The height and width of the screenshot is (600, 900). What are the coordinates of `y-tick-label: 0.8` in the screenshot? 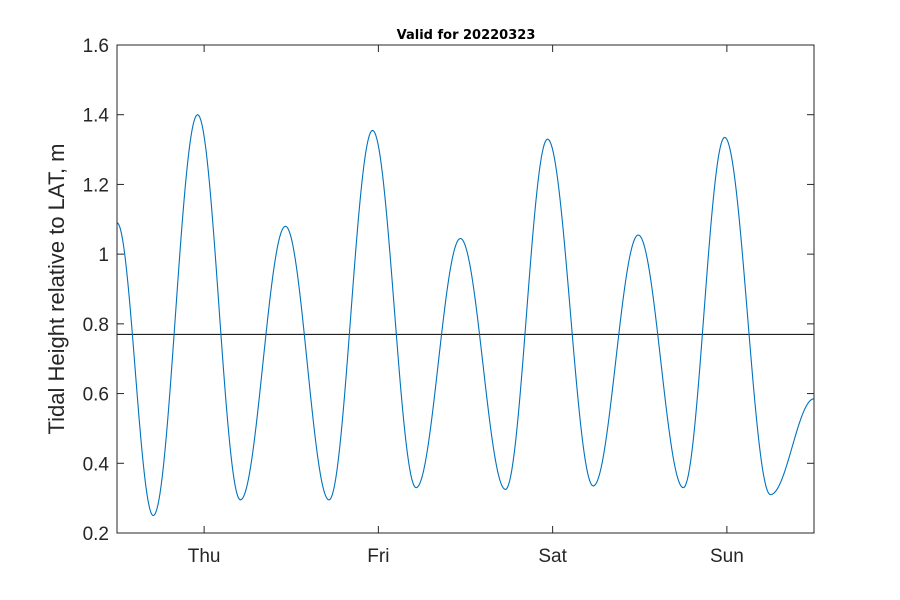 It's located at (96, 325).